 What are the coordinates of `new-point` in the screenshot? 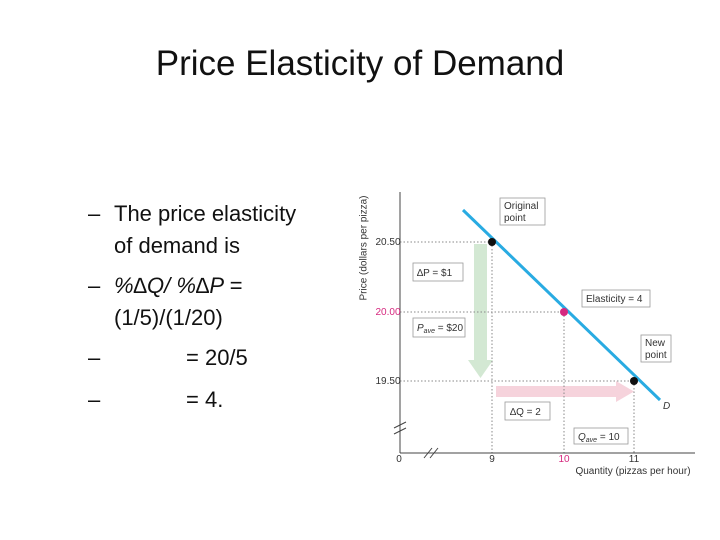 It's located at (634, 381).